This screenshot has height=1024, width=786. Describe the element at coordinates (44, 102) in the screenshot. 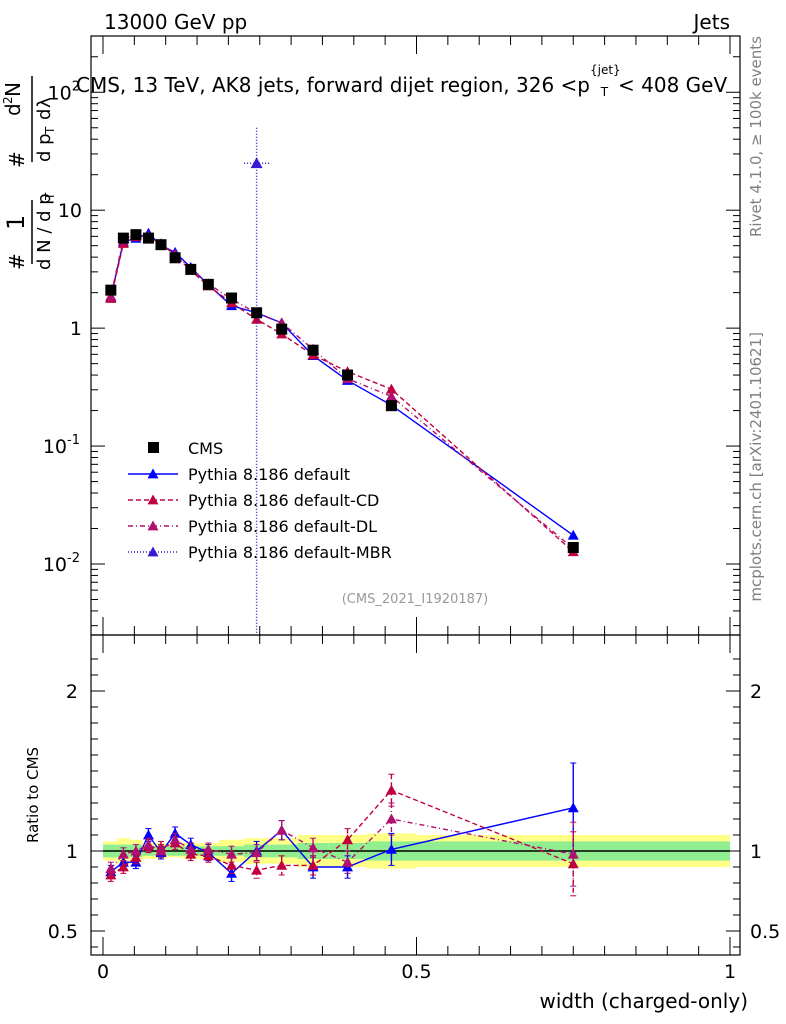

I see `svg-text: λ` at that location.